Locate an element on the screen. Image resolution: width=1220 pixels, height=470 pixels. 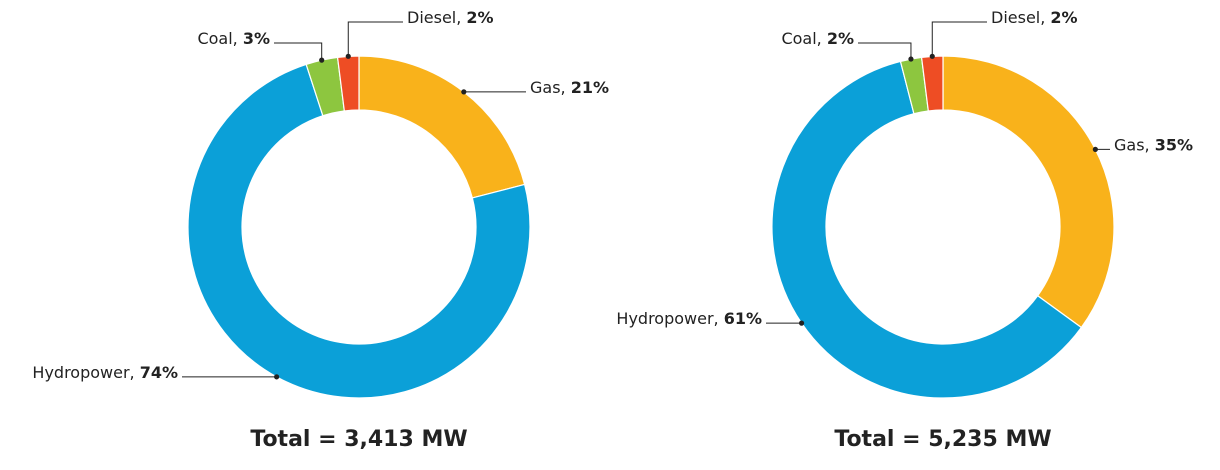
slice-label: Hydropower, 74% is located at coordinates (105, 371).